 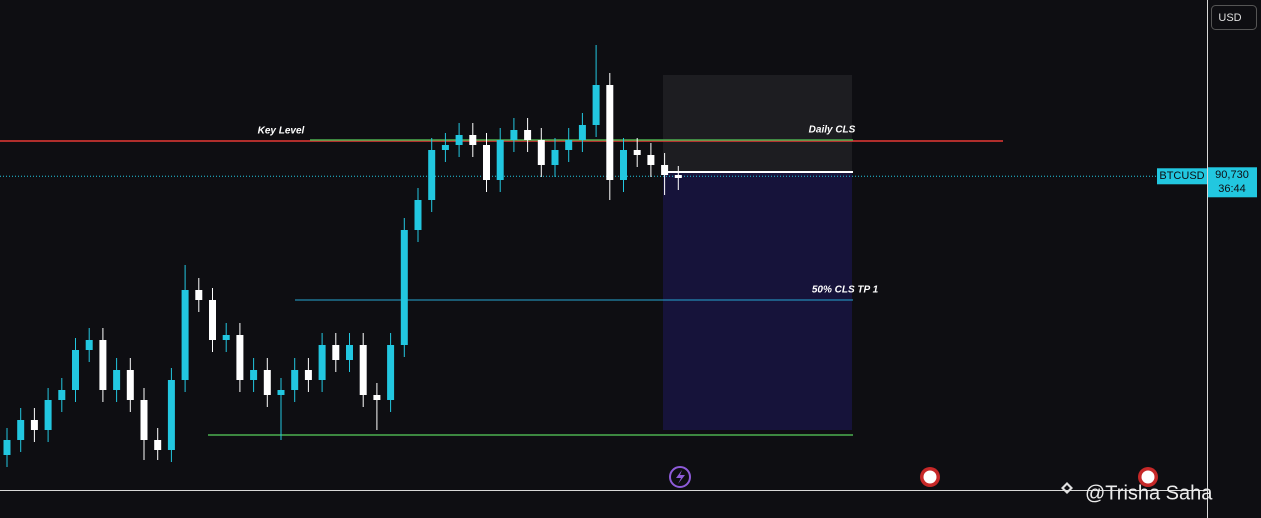 What do you see at coordinates (1232, 182) in the screenshot?
I see `price-tag` at bounding box center [1232, 182].